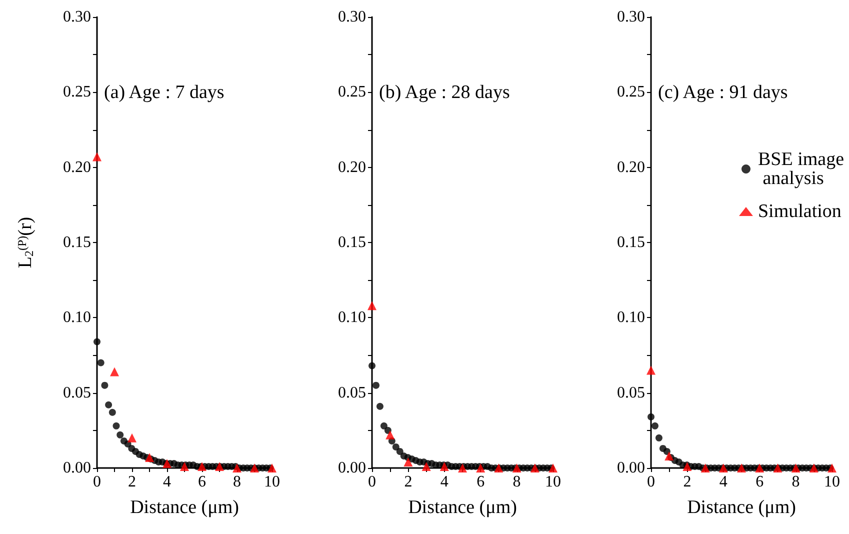  What do you see at coordinates (723, 92) in the screenshot?
I see `text: (c) Age : 91 days` at bounding box center [723, 92].